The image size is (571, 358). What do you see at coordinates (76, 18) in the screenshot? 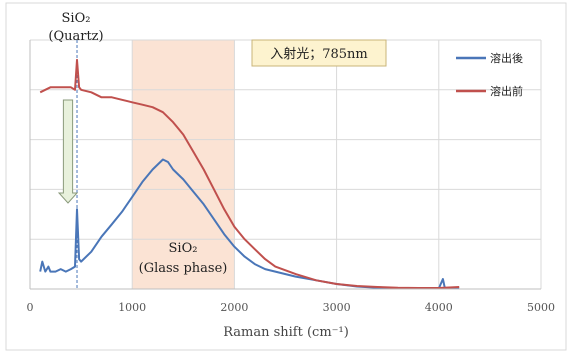
I see `quartz-label-line1: SiO₂` at bounding box center [76, 18].